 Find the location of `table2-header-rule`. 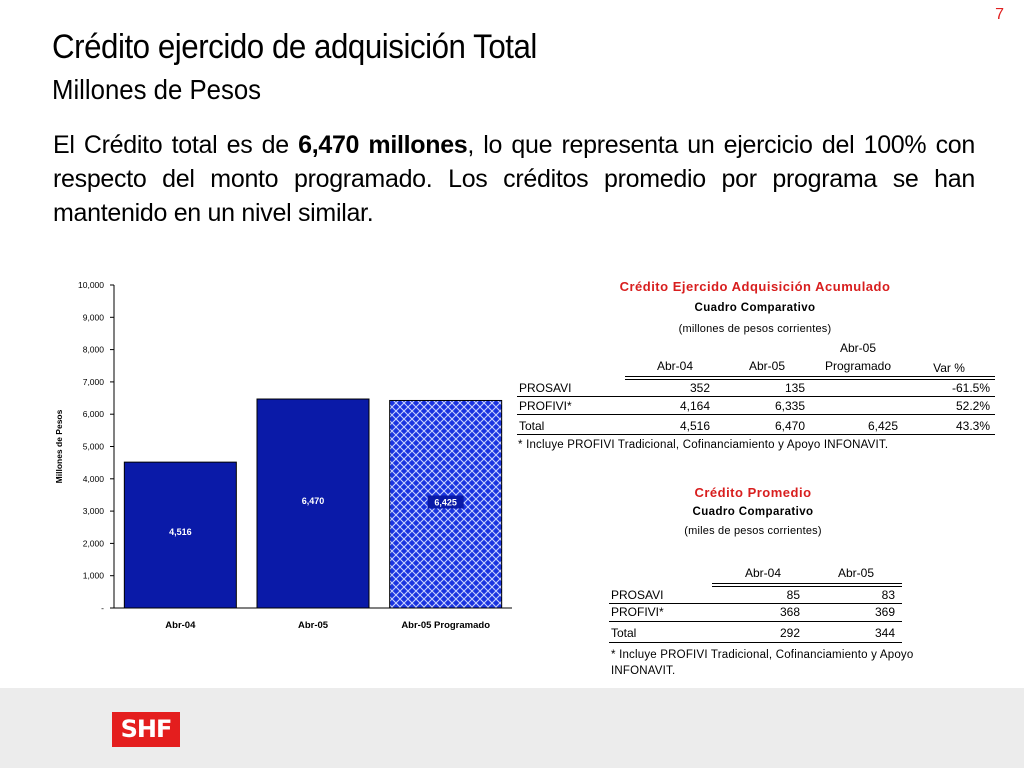

table2-header-rule is located at coordinates (807, 585).